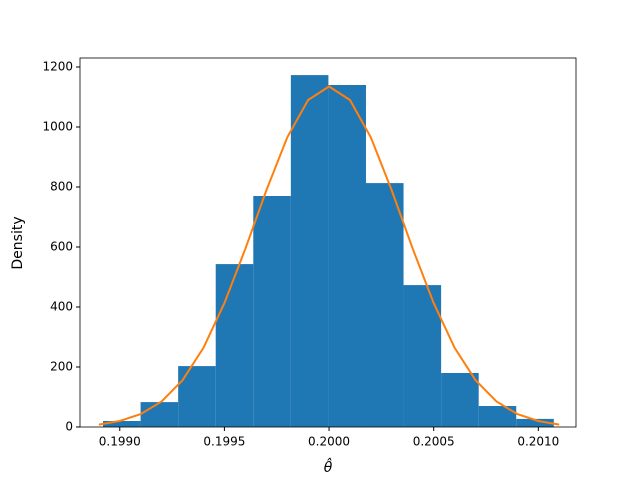 The image size is (640, 480). What do you see at coordinates (120, 442) in the screenshot?
I see `x-tick-label: 0.1990` at bounding box center [120, 442].